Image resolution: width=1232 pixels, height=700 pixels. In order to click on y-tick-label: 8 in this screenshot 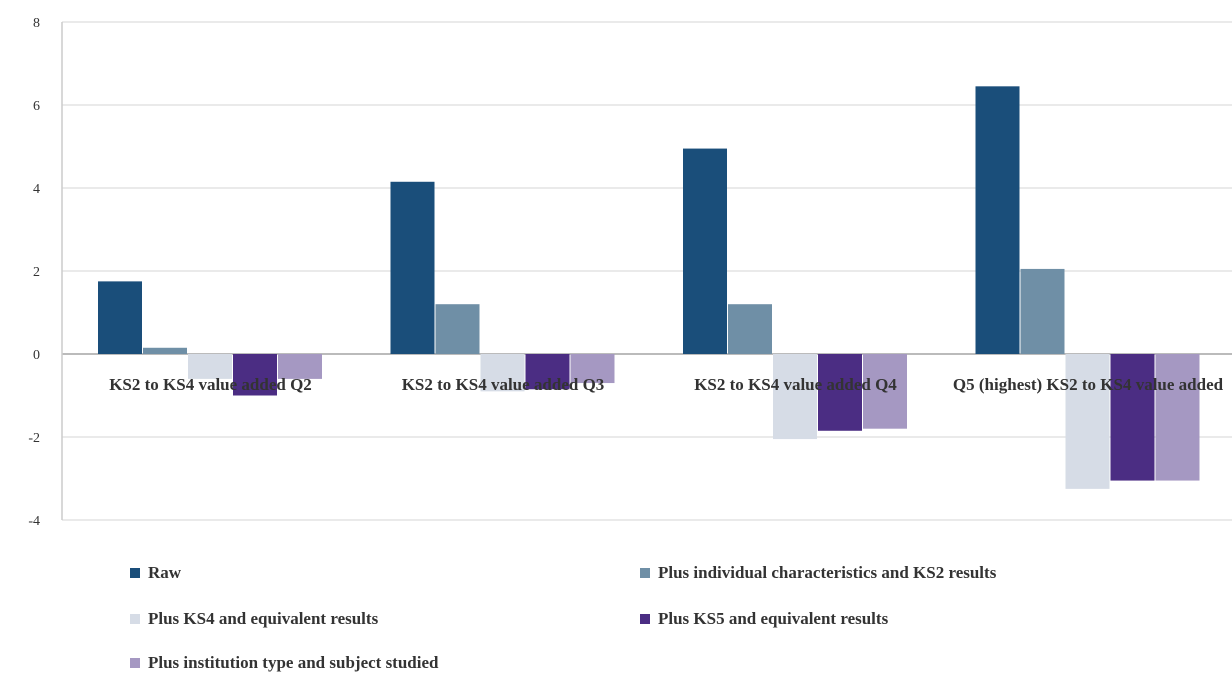, I will do `click(36, 23)`.